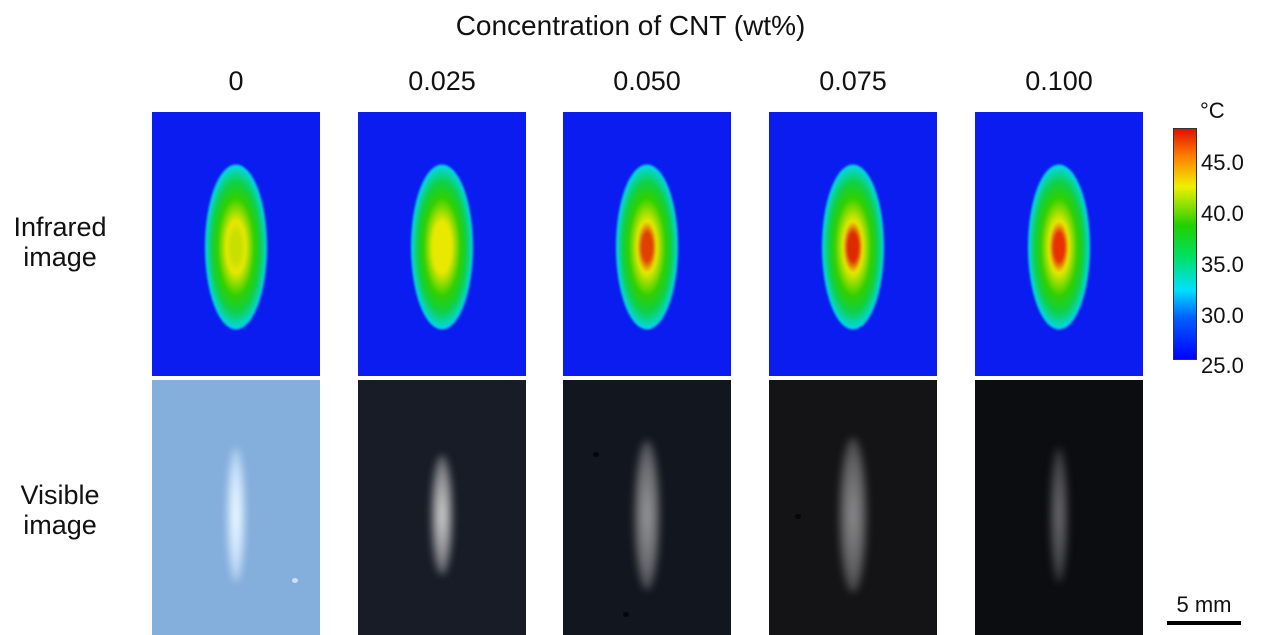 The width and height of the screenshot is (1261, 635). I want to click on row-label-visible: Visible image, so click(60, 510).